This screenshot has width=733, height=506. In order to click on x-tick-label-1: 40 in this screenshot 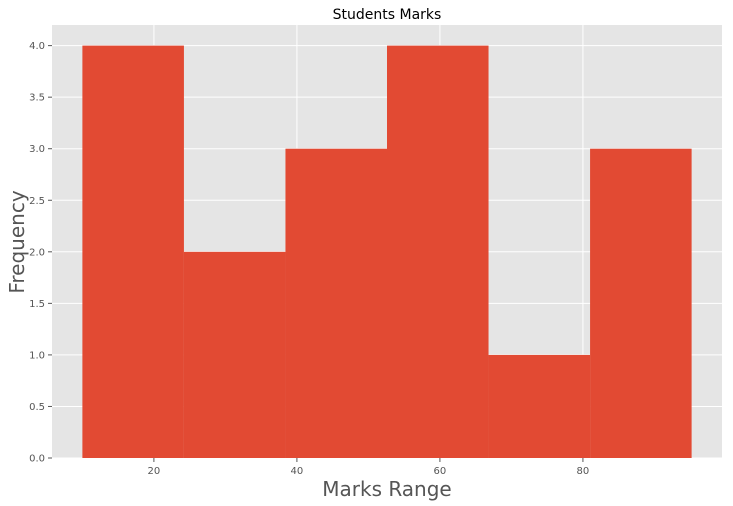, I will do `click(297, 471)`.